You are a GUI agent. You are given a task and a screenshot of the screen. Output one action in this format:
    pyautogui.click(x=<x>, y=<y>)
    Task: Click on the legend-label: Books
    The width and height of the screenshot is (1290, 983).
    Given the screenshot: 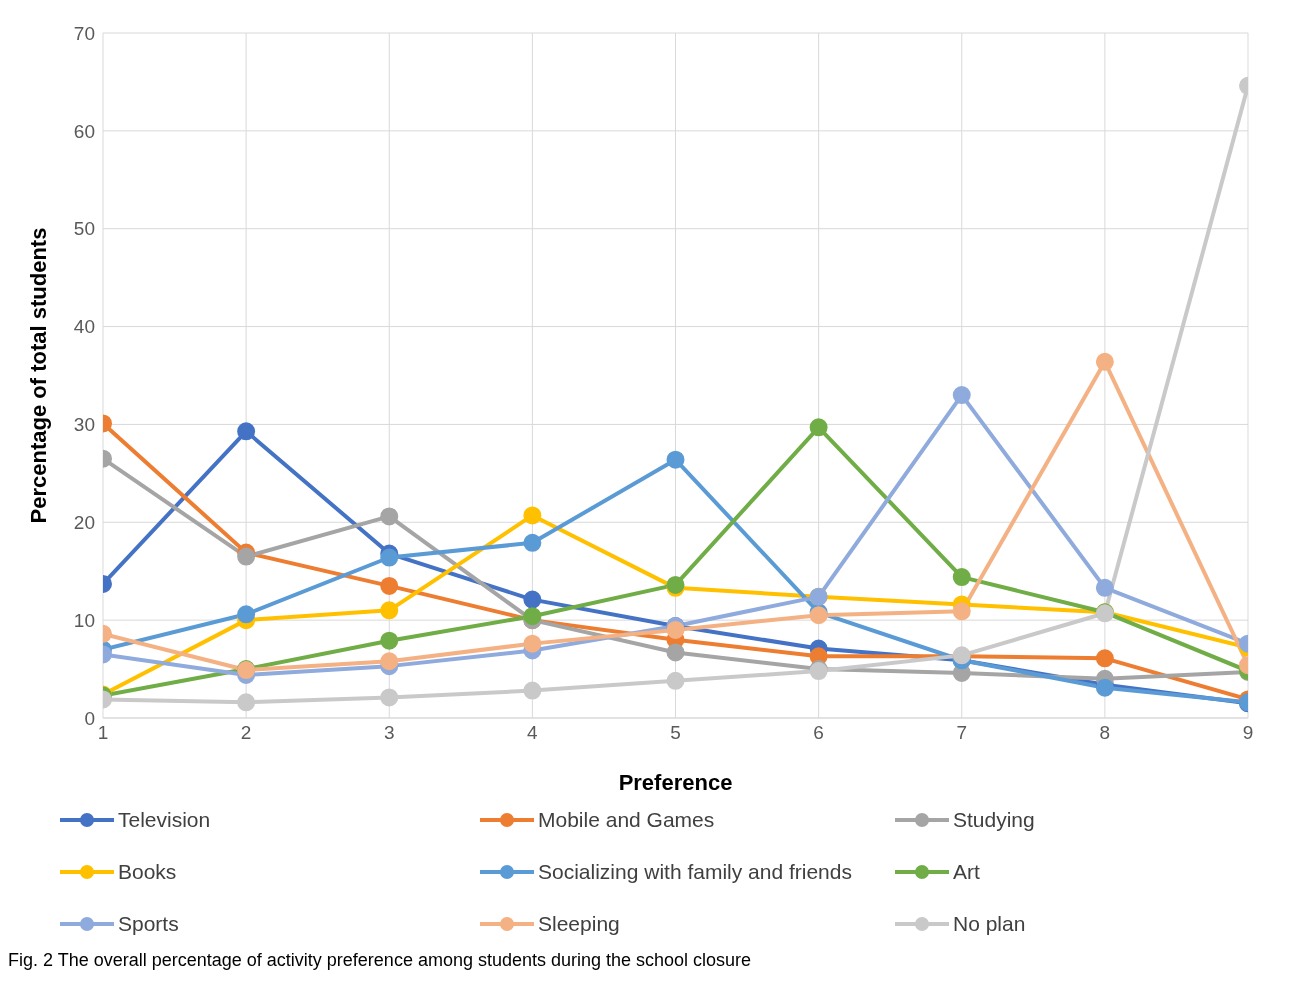 What is the action you would take?
    pyautogui.click(x=147, y=872)
    